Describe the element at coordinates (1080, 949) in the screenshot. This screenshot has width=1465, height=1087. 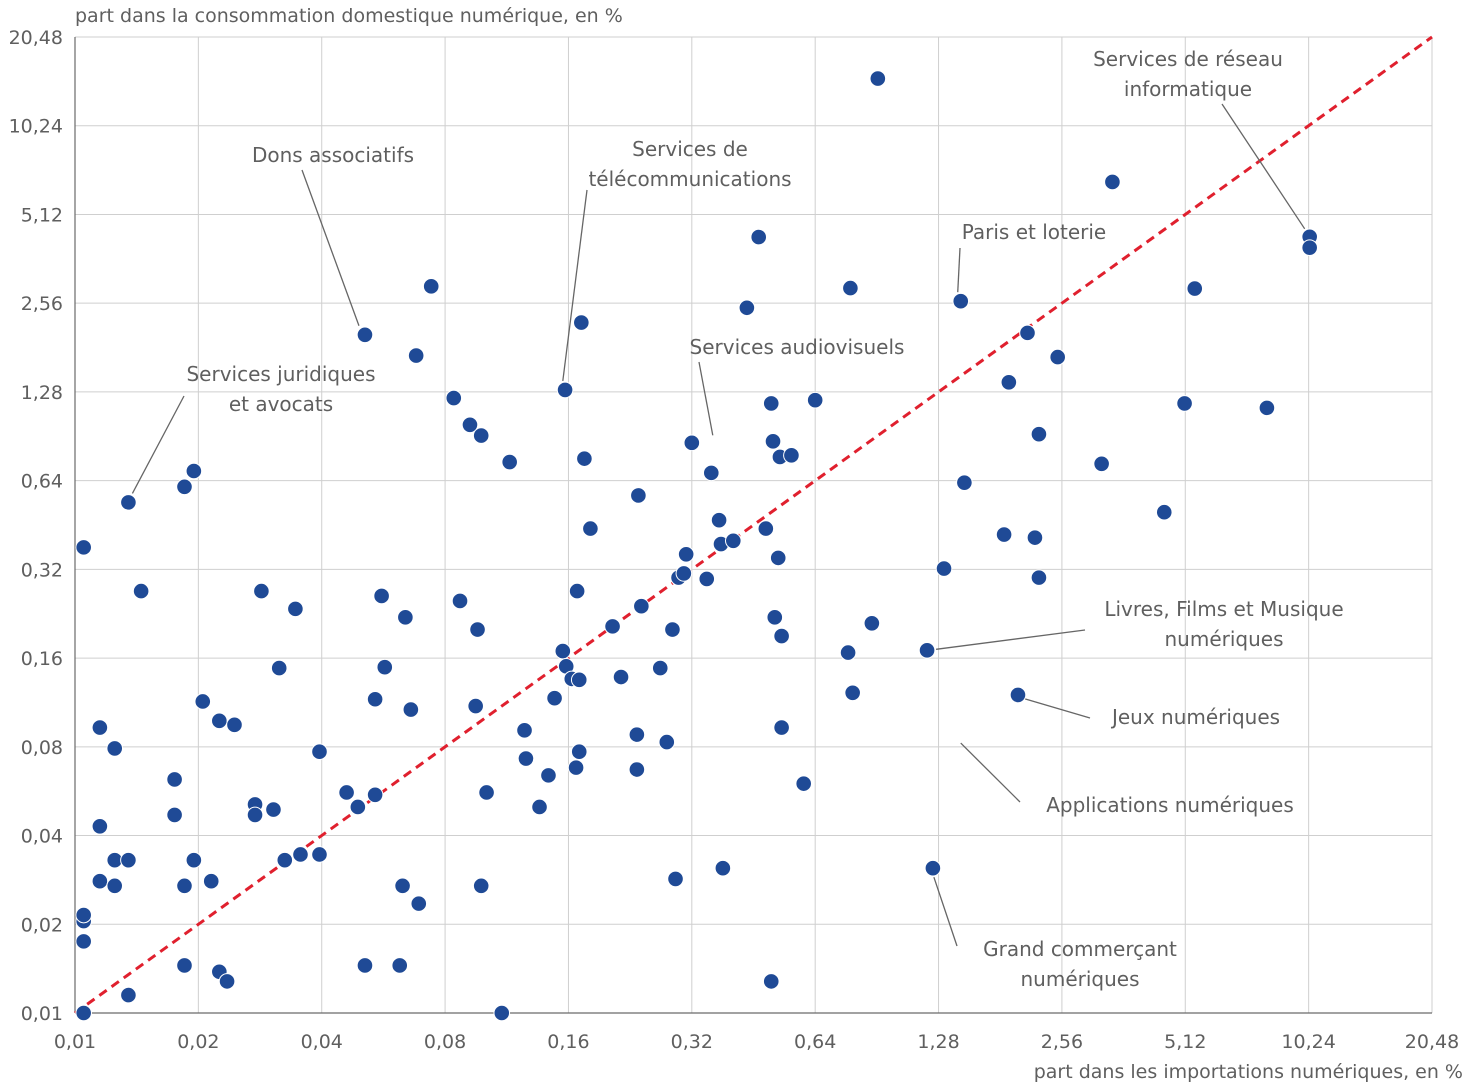
I see `annotation-label-line: Grand commerçant` at that location.